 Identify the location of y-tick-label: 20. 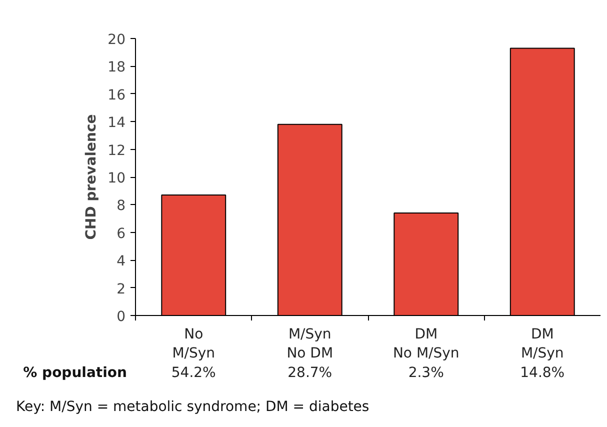
(117, 40).